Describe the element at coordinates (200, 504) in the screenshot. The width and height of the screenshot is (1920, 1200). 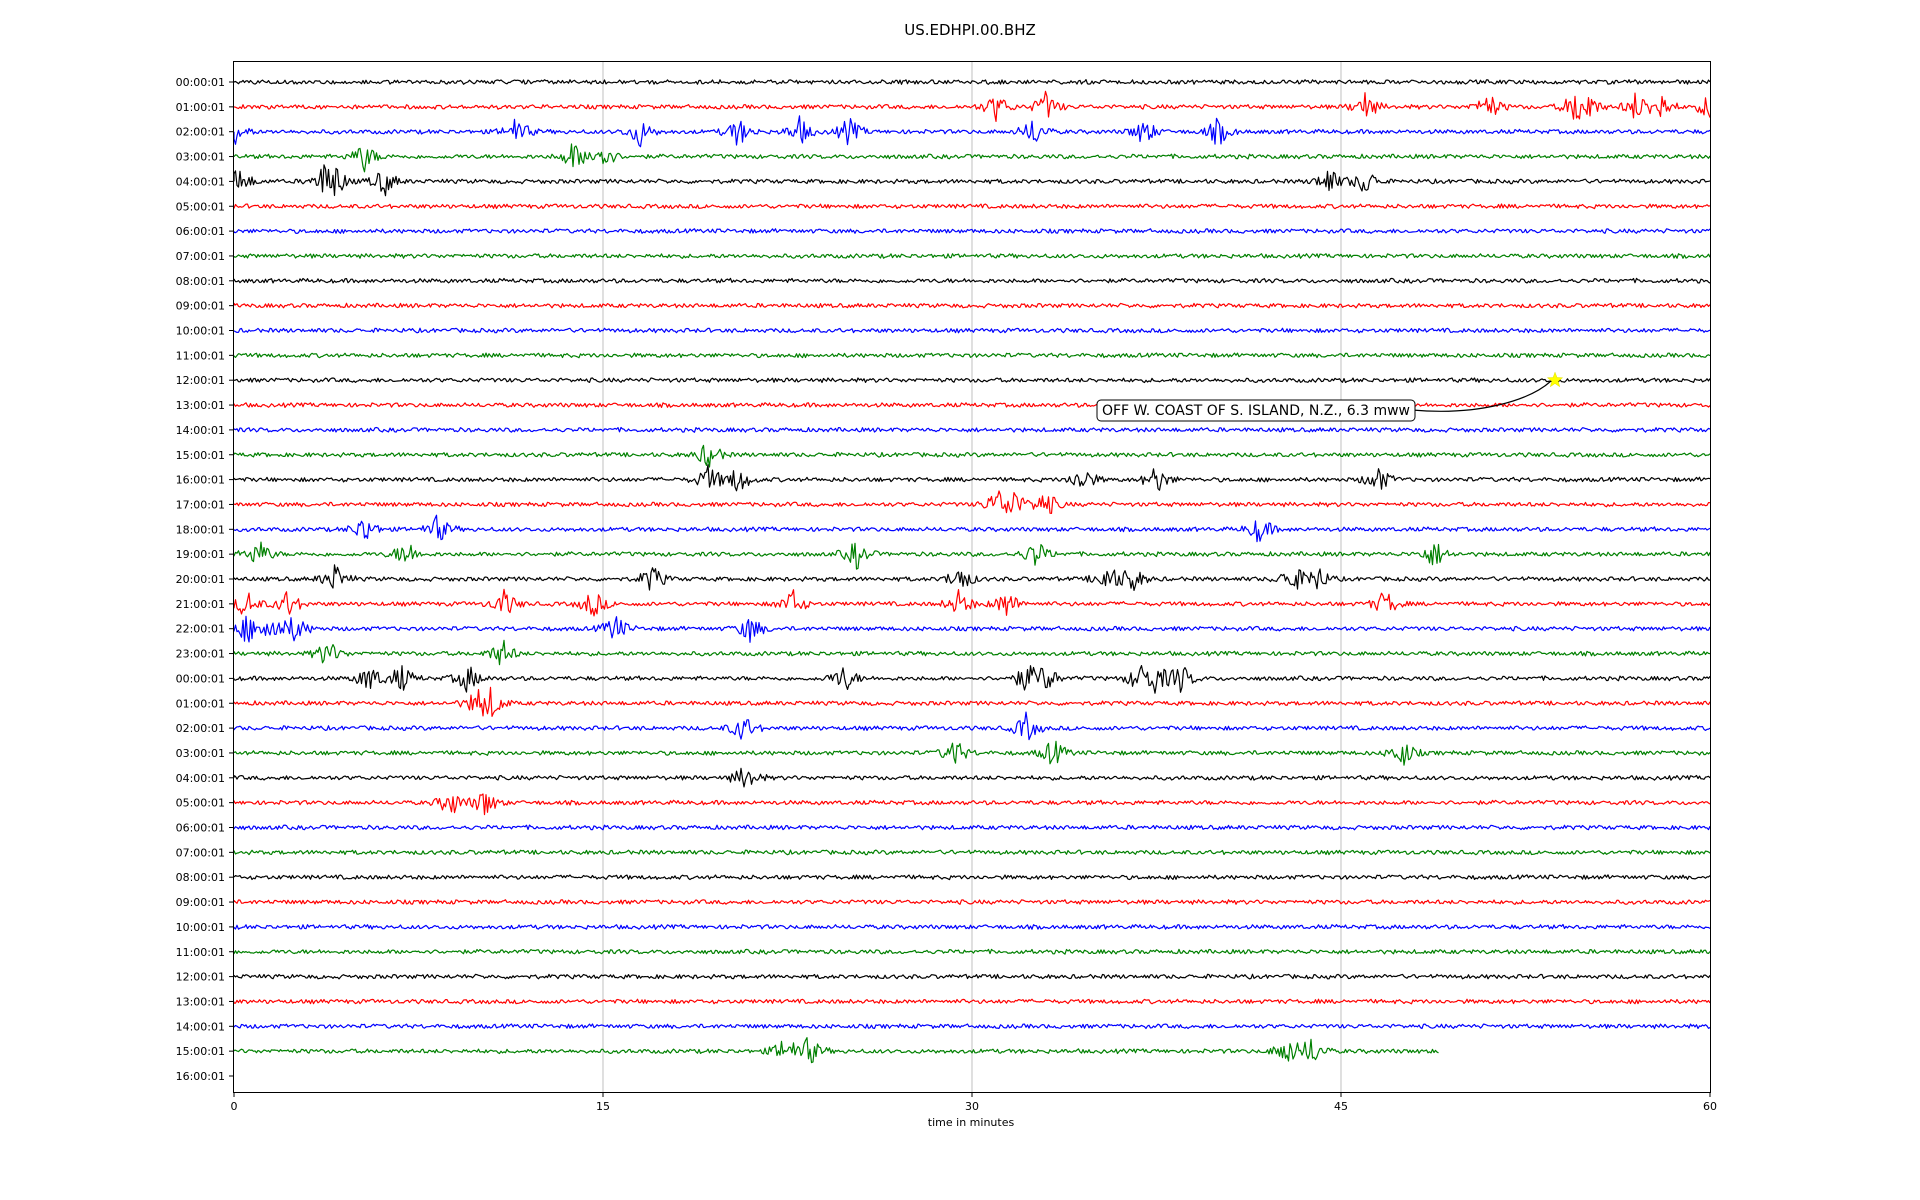
I see `row-label: 17:00:01` at that location.